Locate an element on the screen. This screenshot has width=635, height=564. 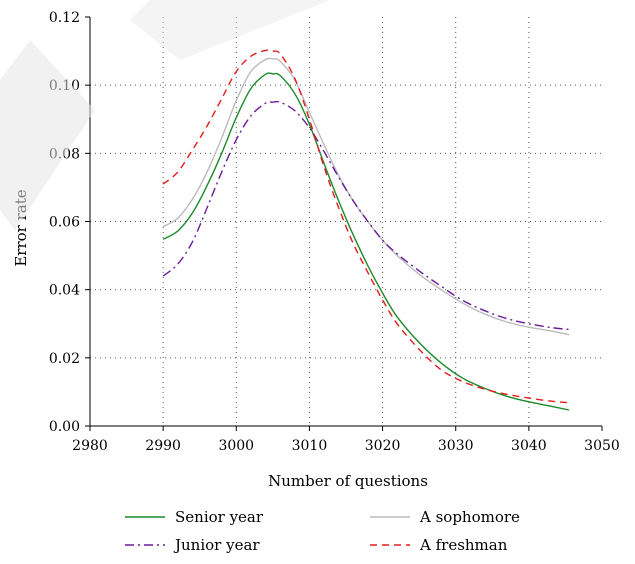
y-tick-label: 0.02 is located at coordinates (64, 359).